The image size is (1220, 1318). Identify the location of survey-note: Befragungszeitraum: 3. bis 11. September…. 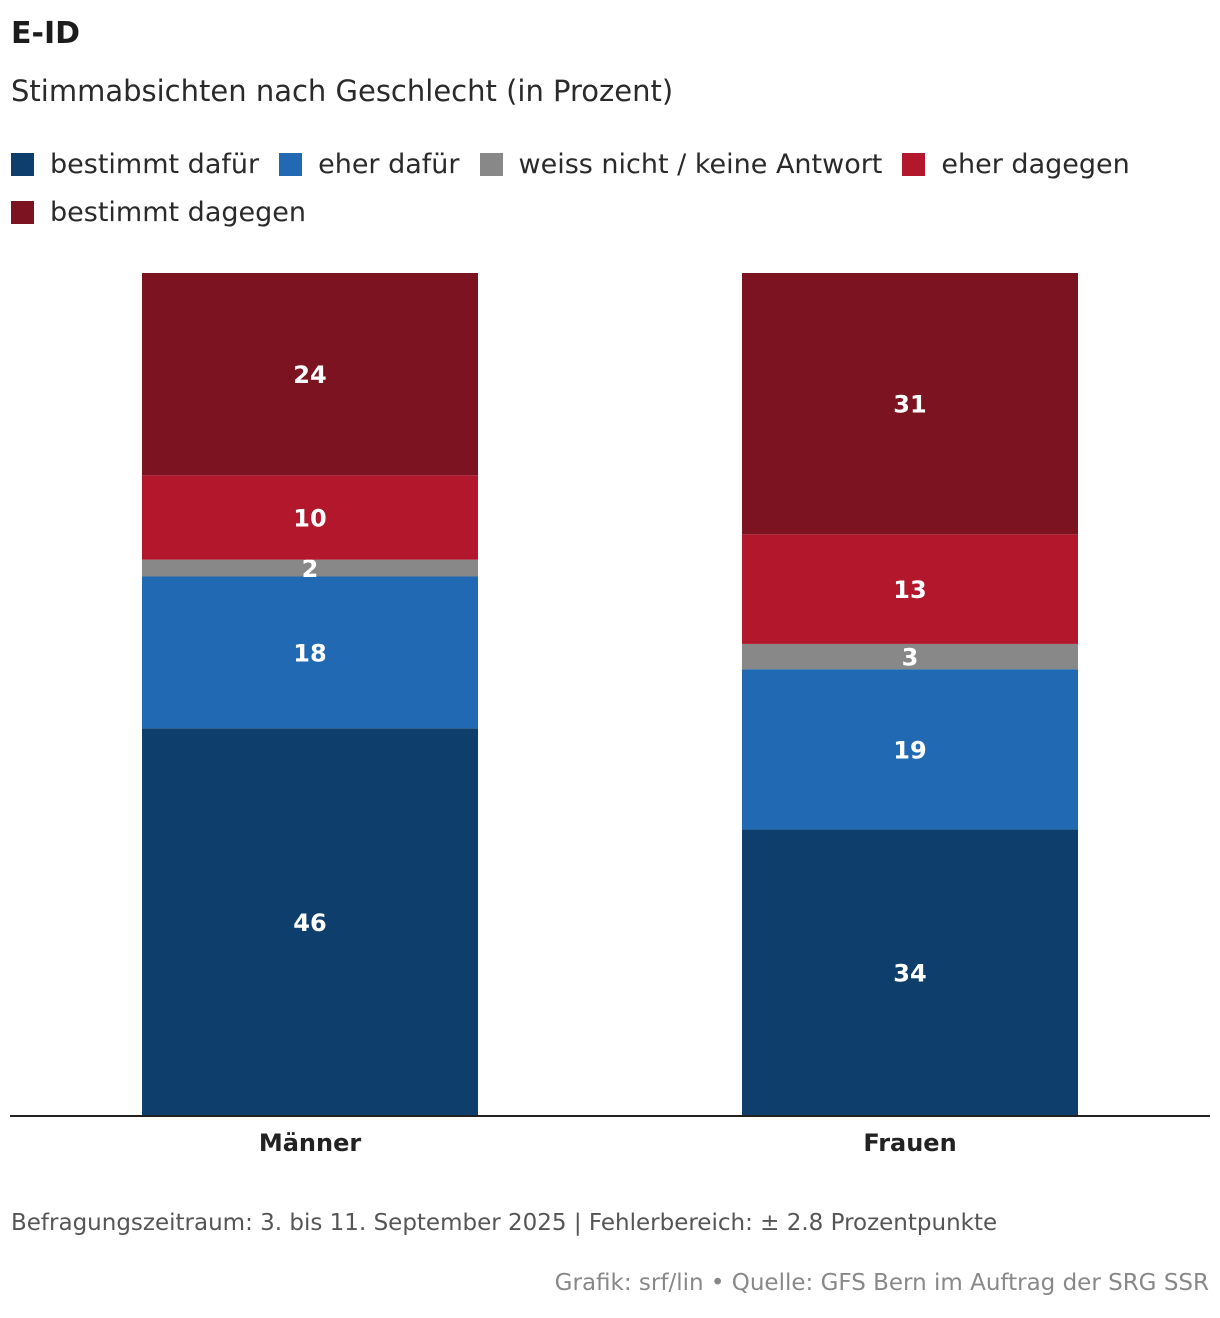
(504, 1223).